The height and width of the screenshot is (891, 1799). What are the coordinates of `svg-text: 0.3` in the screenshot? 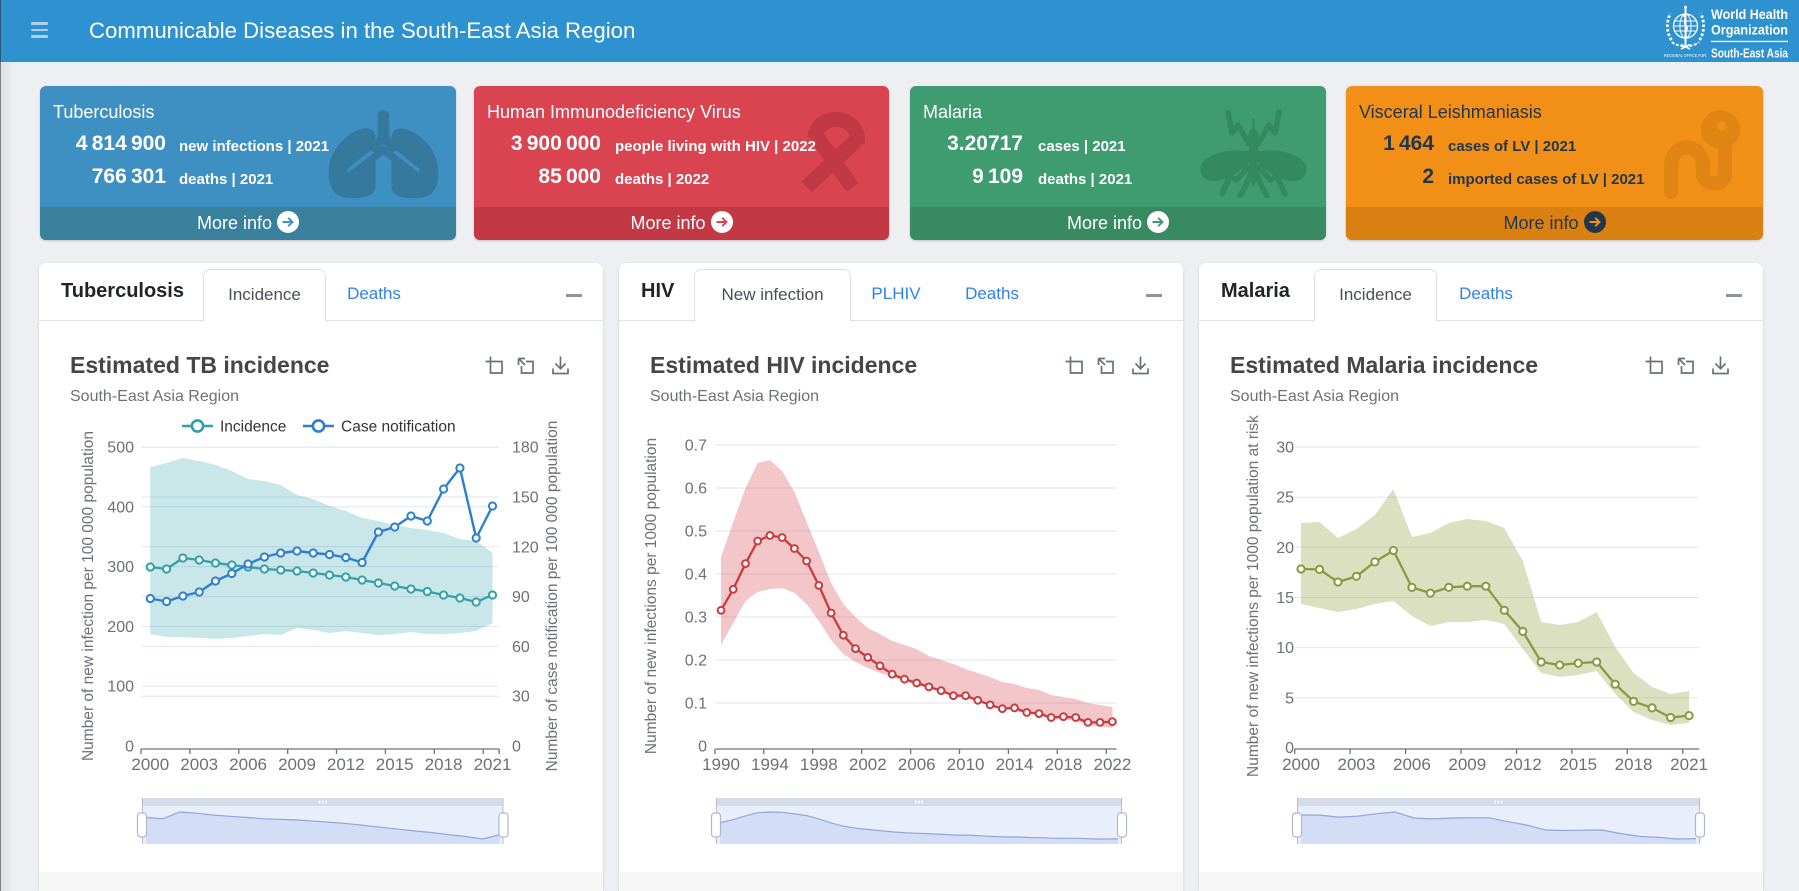 It's located at (696, 618).